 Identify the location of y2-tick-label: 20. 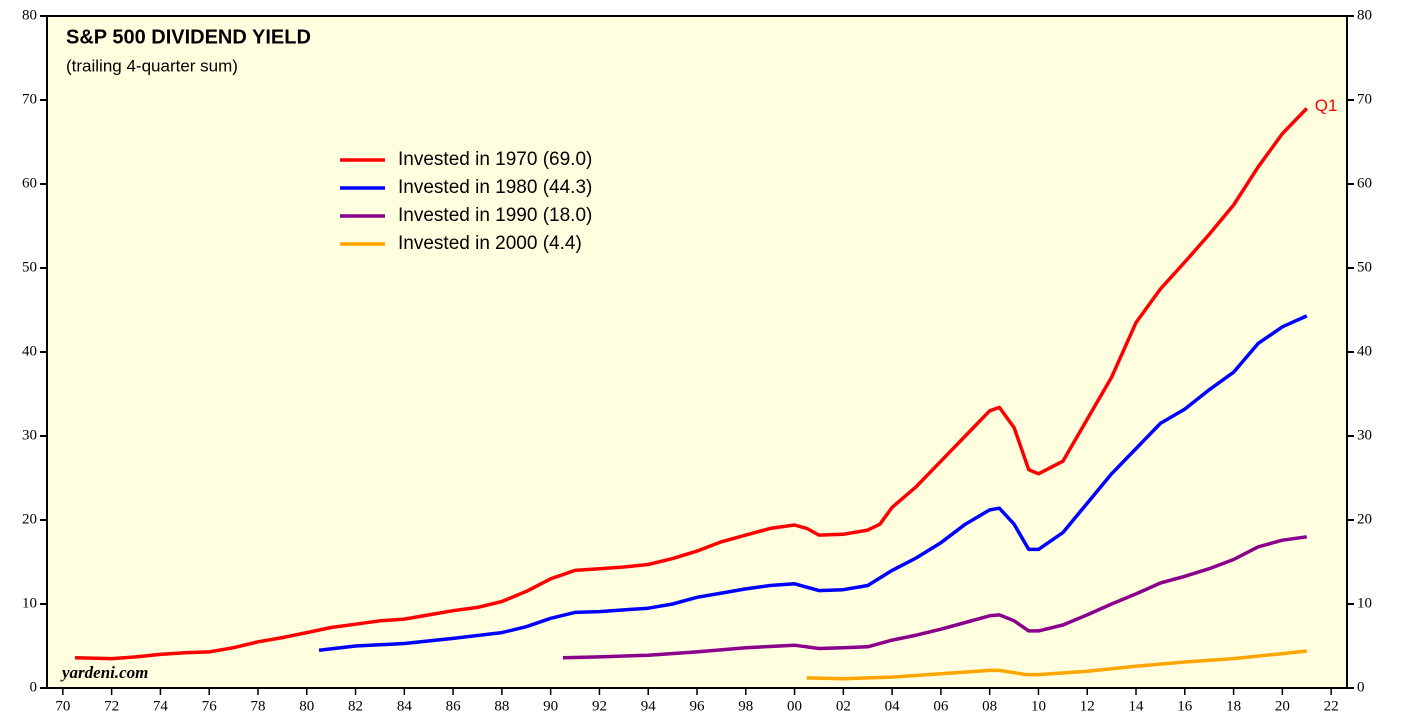
(1364, 519).